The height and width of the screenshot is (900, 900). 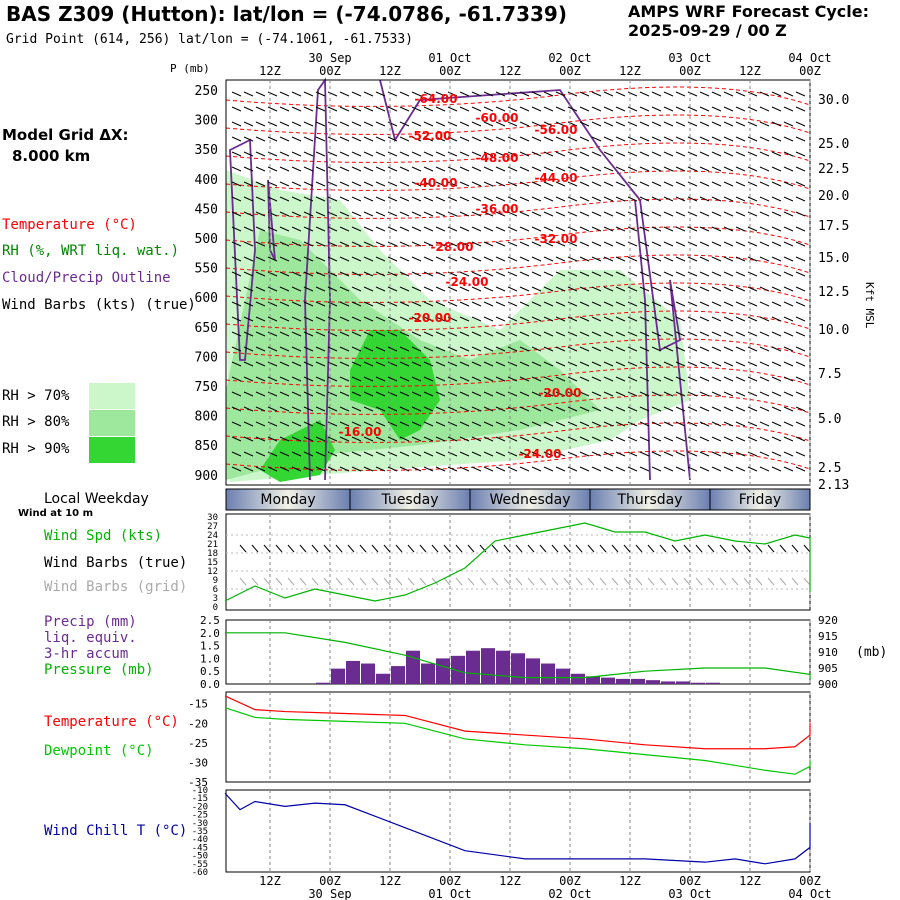 What do you see at coordinates (689, 893) in the screenshot?
I see `bottom-date-label: 03 Oct` at bounding box center [689, 893].